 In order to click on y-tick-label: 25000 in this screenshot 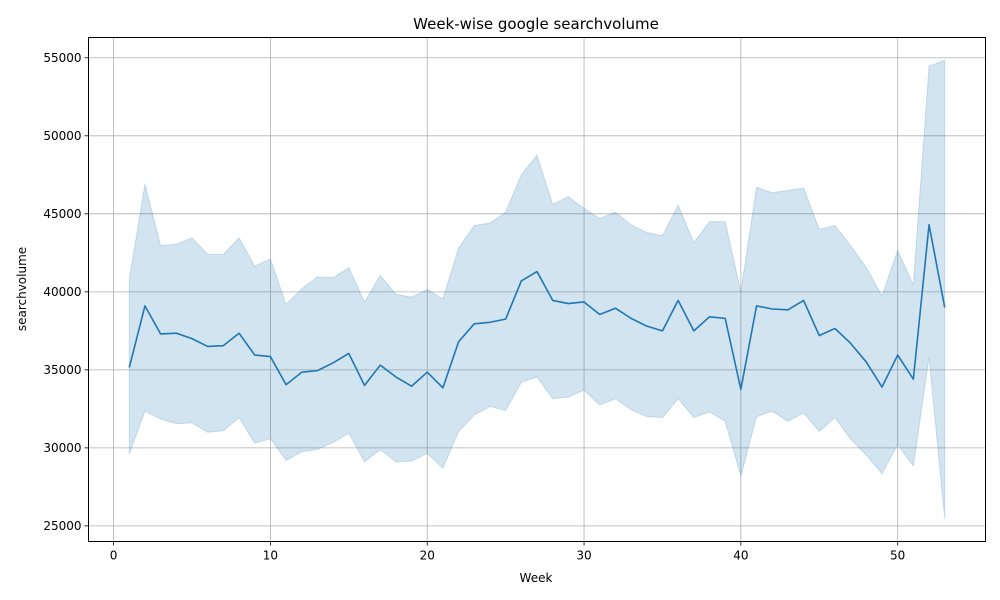, I will do `click(62, 526)`.